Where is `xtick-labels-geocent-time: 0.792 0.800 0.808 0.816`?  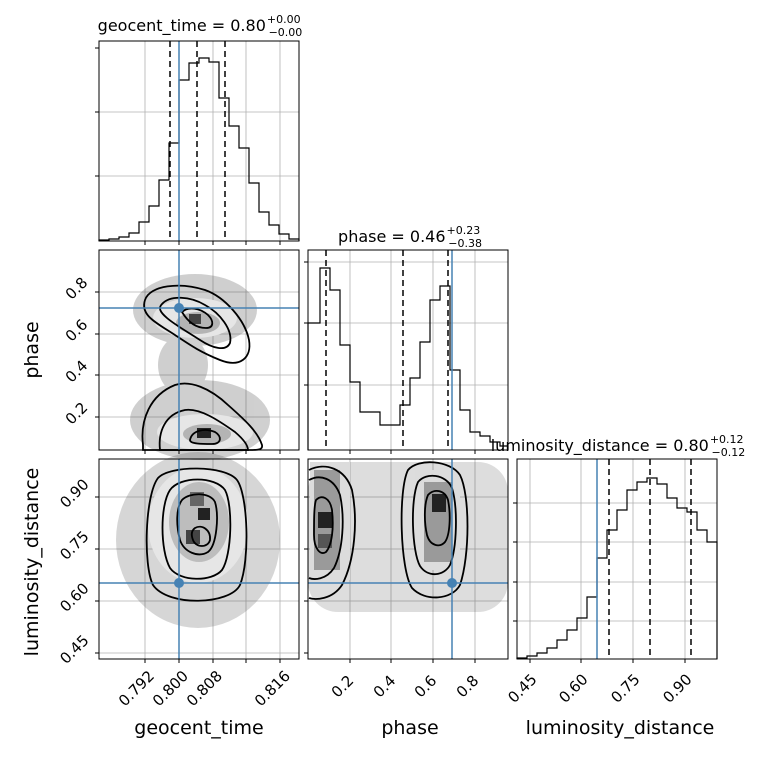
xtick-labels-geocent-time: 0.792 0.800 0.808 0.816 is located at coordinates (204, 688).